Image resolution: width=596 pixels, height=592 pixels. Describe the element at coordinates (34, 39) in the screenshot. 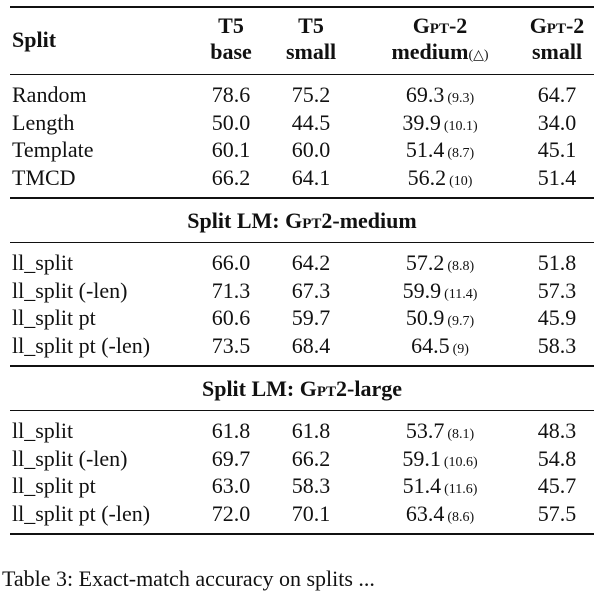

I see `header-split: Split` at that location.